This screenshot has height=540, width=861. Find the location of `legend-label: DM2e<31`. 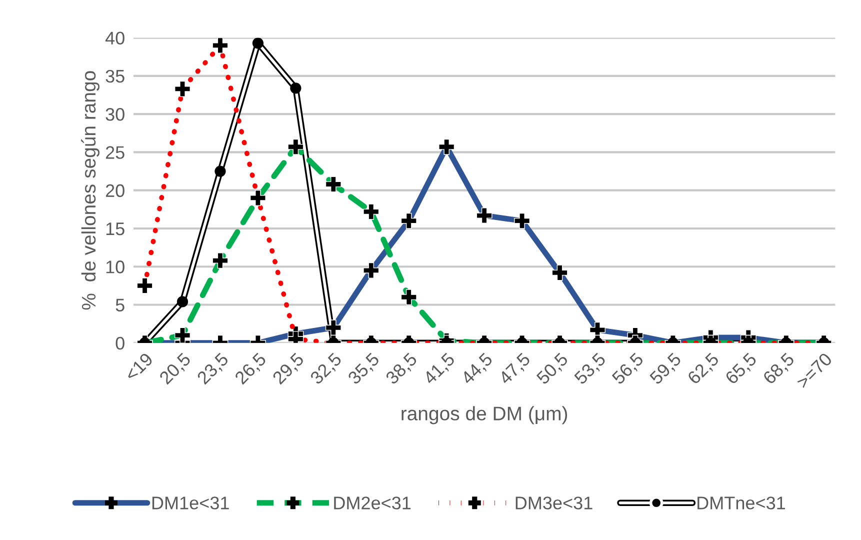

legend-label: DM2e<31 is located at coordinates (372, 503).